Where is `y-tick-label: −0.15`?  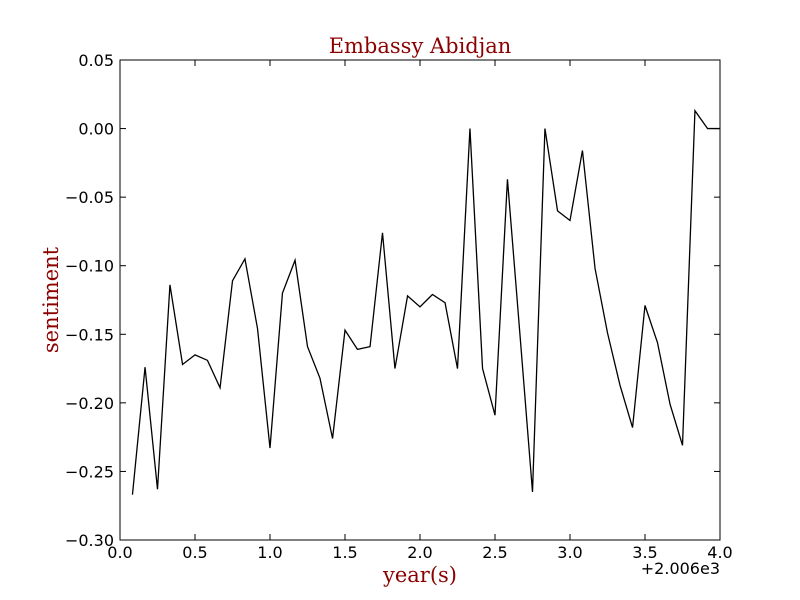 y-tick-label: −0.15 is located at coordinates (89, 334).